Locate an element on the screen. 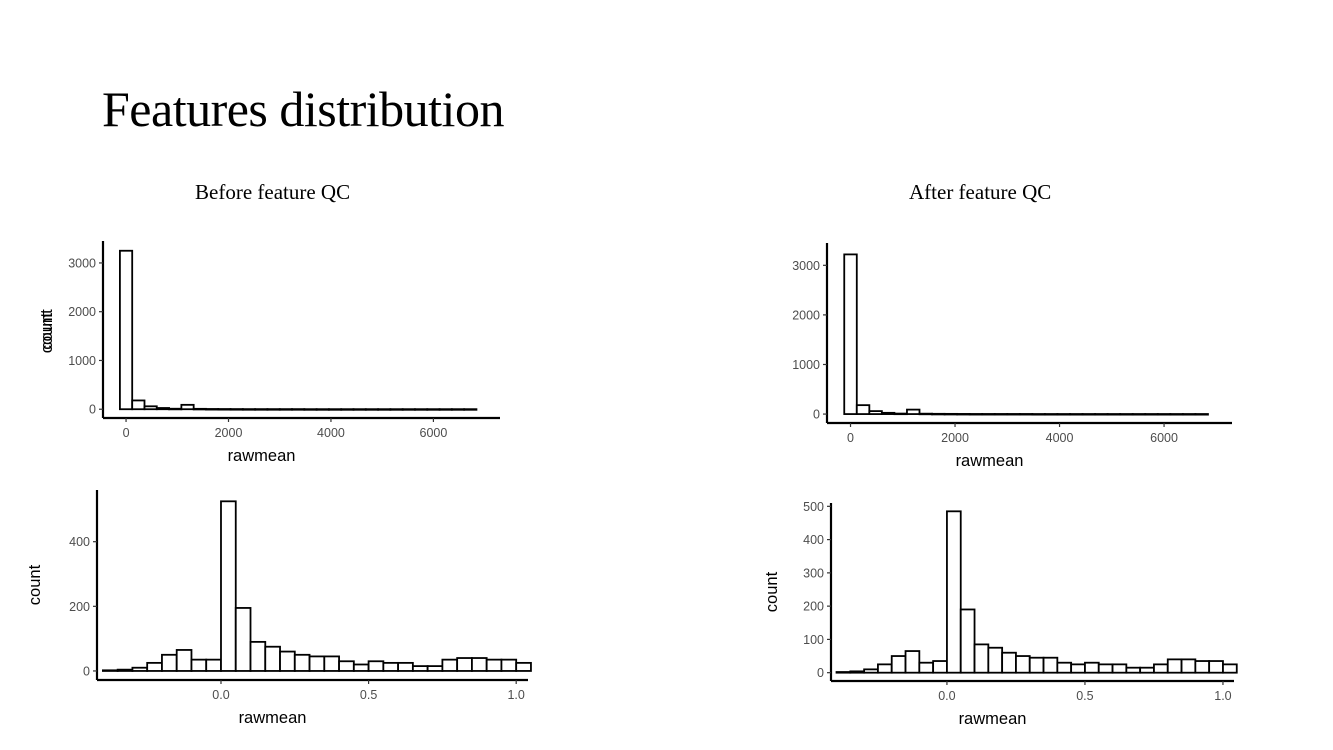 The height and width of the screenshot is (750, 1333). after-qc-rawmean-zoom-histogram: 0.0 0.5 1.0 0 100 200 300 400 500 rawmean count is located at coordinates (1000, 614).